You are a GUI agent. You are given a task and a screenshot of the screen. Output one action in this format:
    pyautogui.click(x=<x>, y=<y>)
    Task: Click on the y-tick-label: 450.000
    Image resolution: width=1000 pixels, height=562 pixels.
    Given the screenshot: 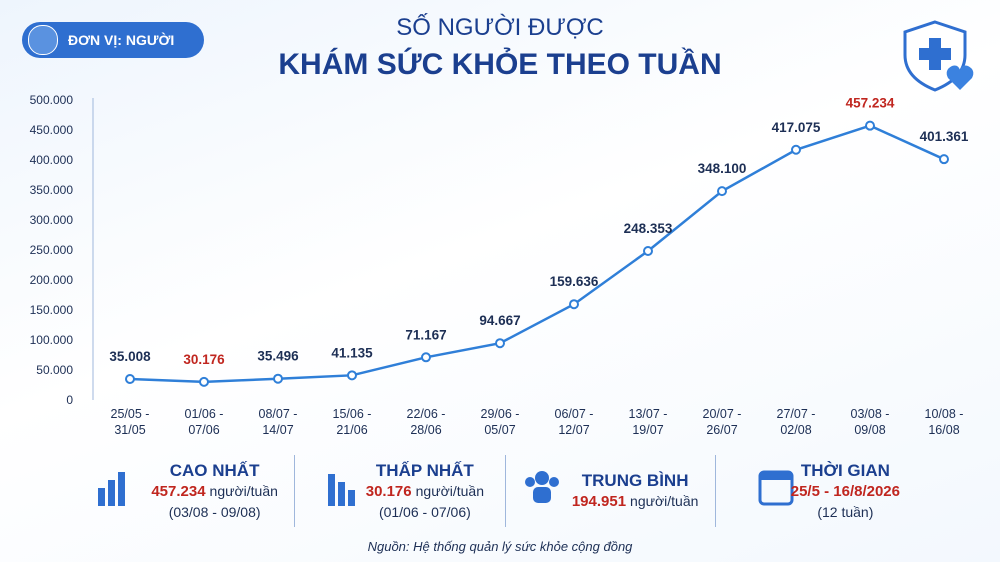 What is the action you would take?
    pyautogui.click(x=52, y=130)
    